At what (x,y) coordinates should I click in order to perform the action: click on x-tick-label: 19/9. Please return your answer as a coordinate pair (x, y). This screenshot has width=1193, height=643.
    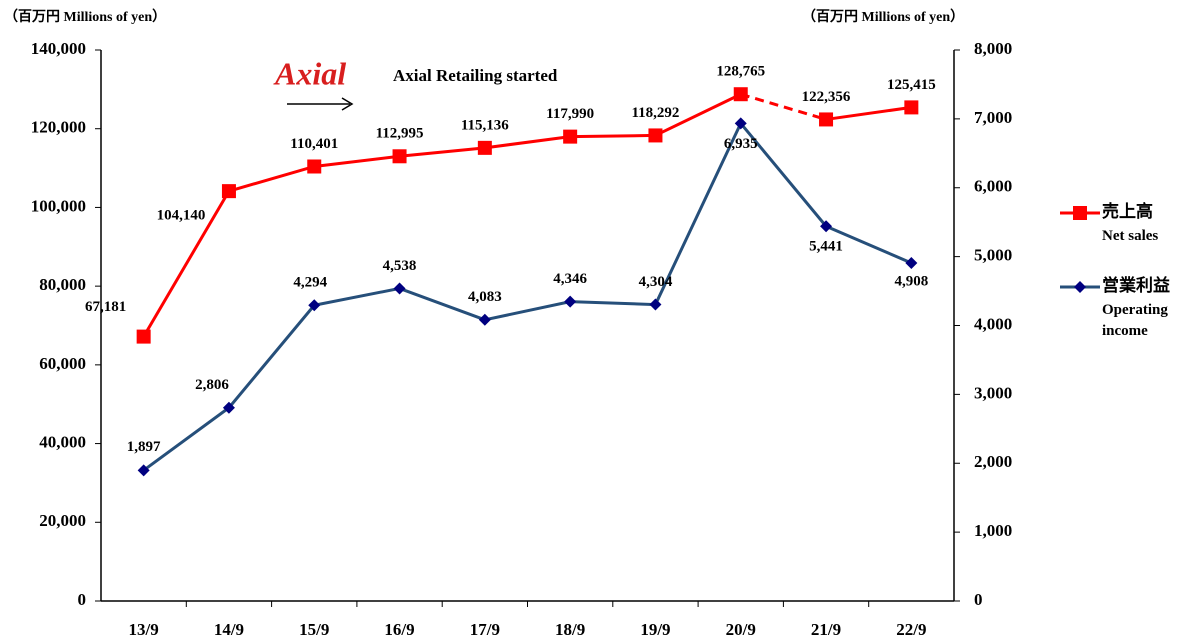
    Looking at the image, I should click on (655, 629).